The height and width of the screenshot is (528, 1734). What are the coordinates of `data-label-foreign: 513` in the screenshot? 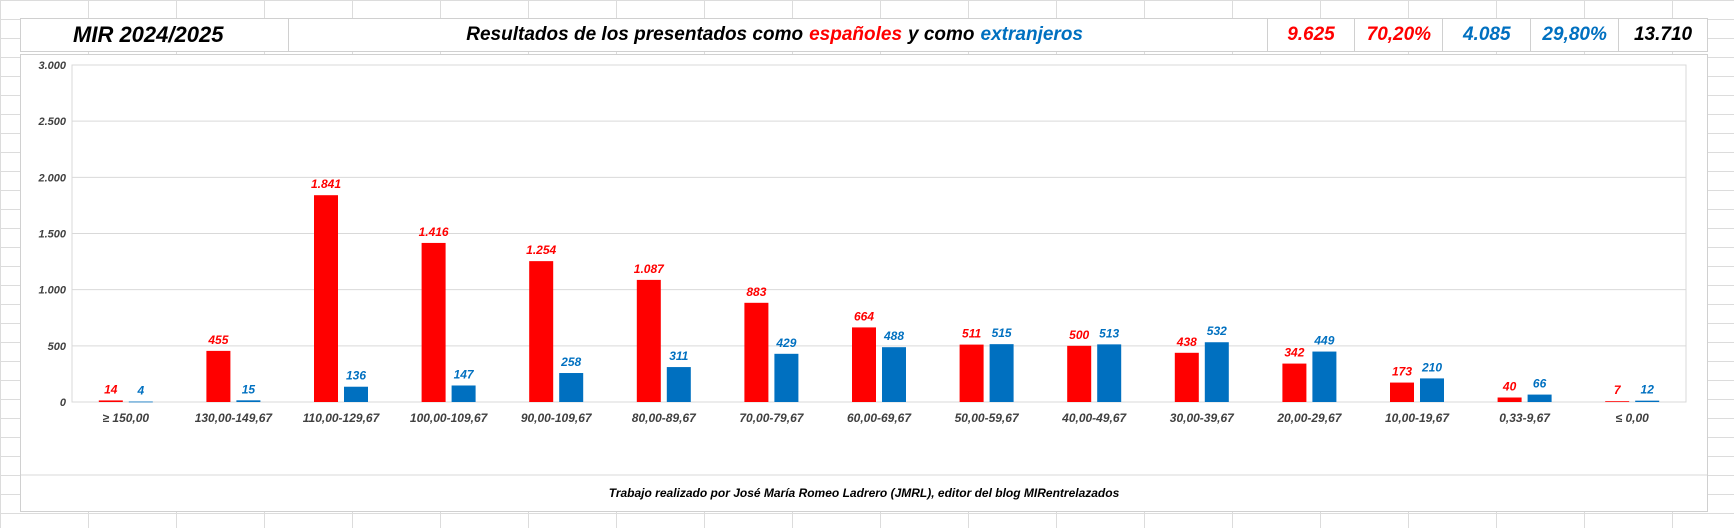 It's located at (1109, 333).